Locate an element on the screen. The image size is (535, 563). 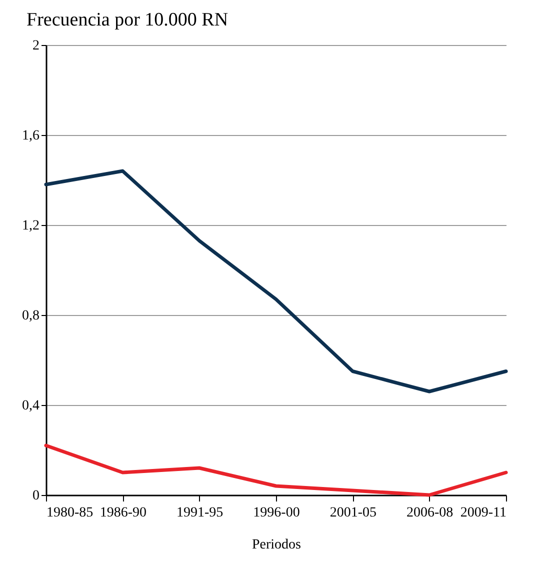
x-tick-label: 2001-05 is located at coordinates (353, 513).